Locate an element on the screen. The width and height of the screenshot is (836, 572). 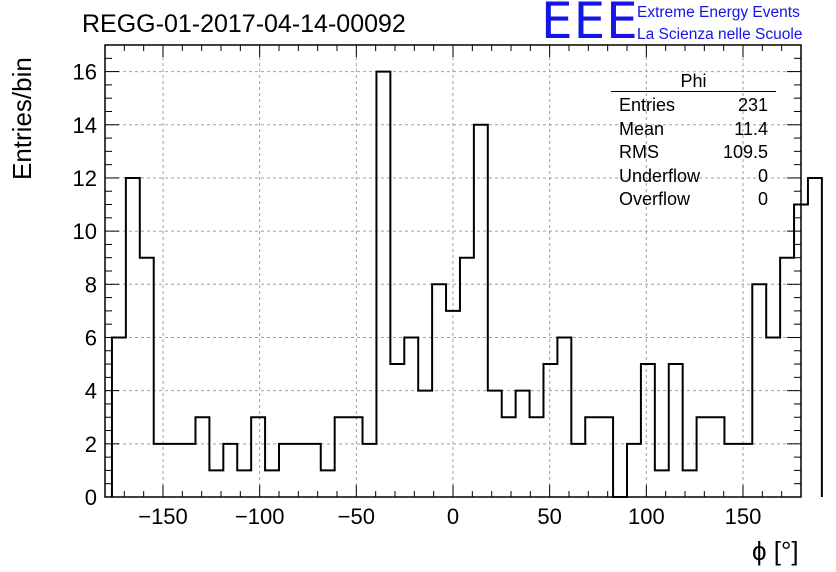
y-tick-label: 16 is located at coordinates (85, 72).